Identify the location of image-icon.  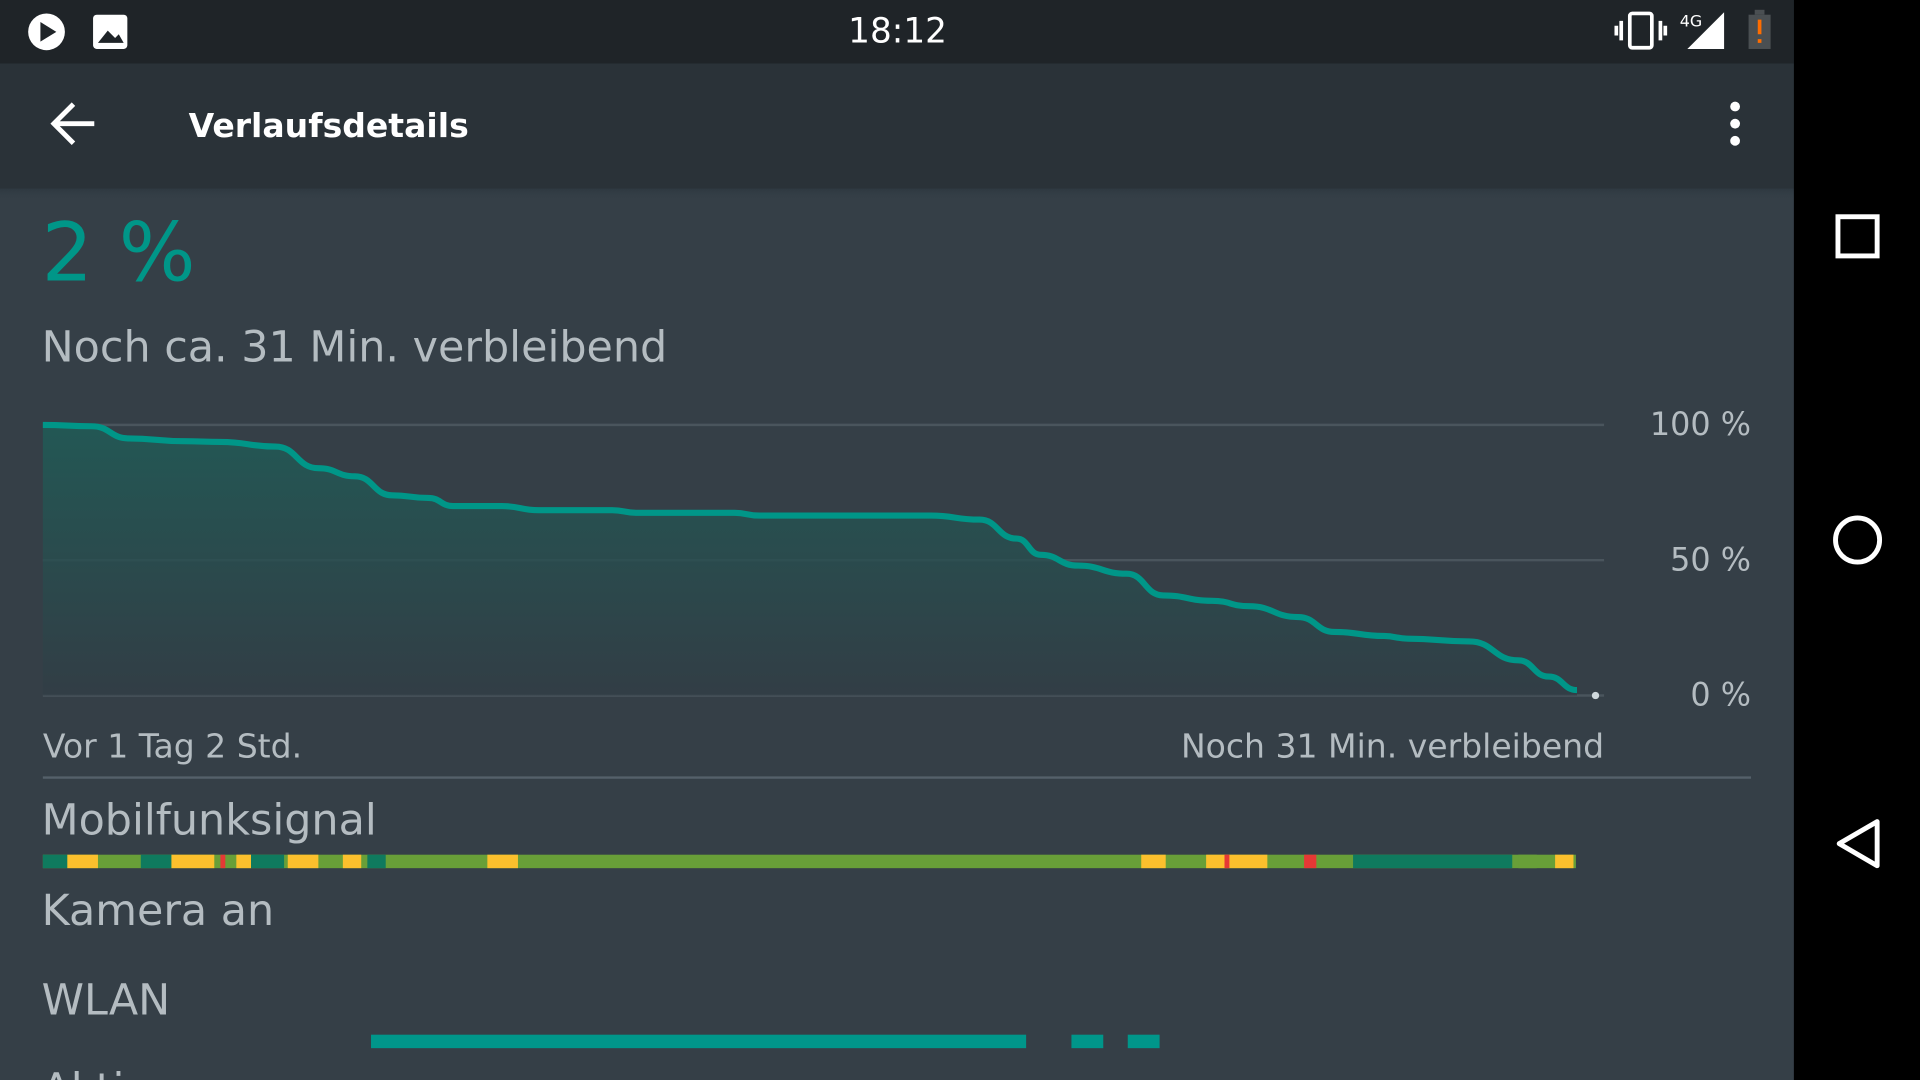
(110, 31).